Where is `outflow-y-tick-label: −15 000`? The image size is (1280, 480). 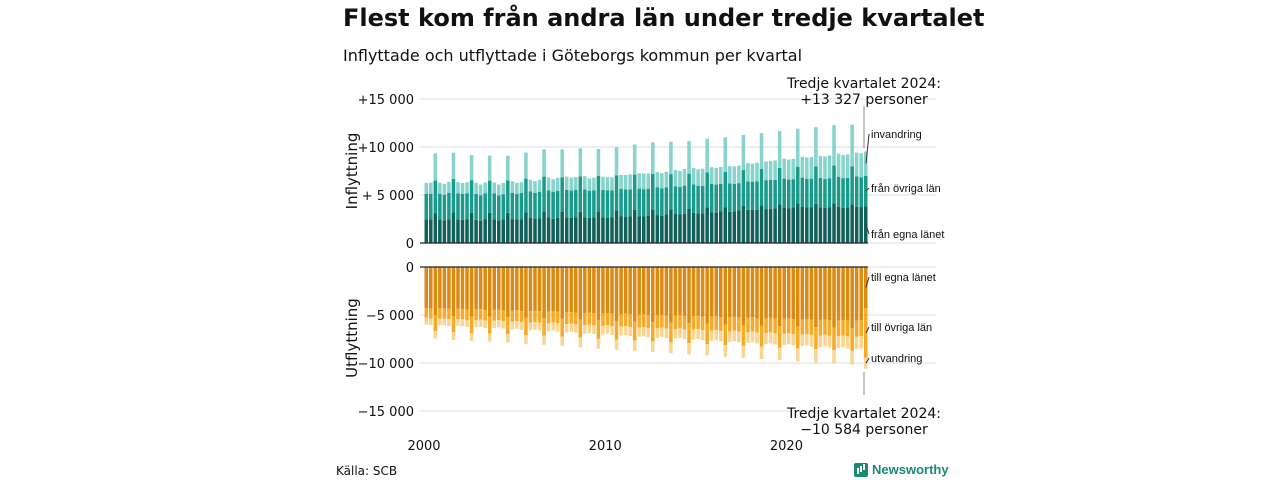 outflow-y-tick-label: −15 000 is located at coordinates (386, 412).